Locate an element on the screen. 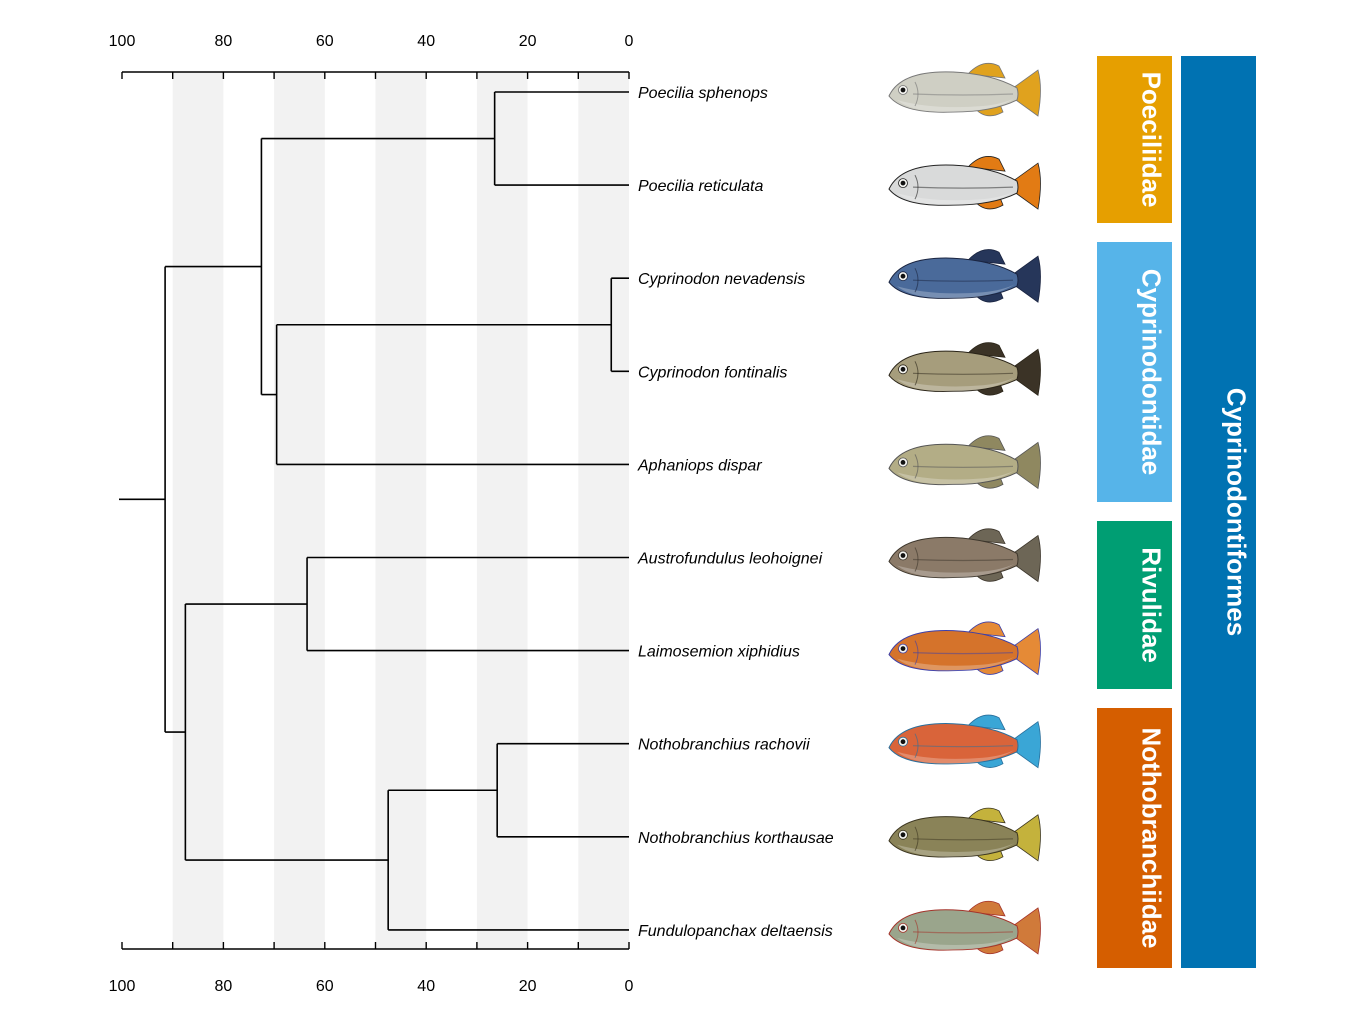 The image size is (1365, 1024). species-label: Laimosemion xiphidius is located at coordinates (719, 652).